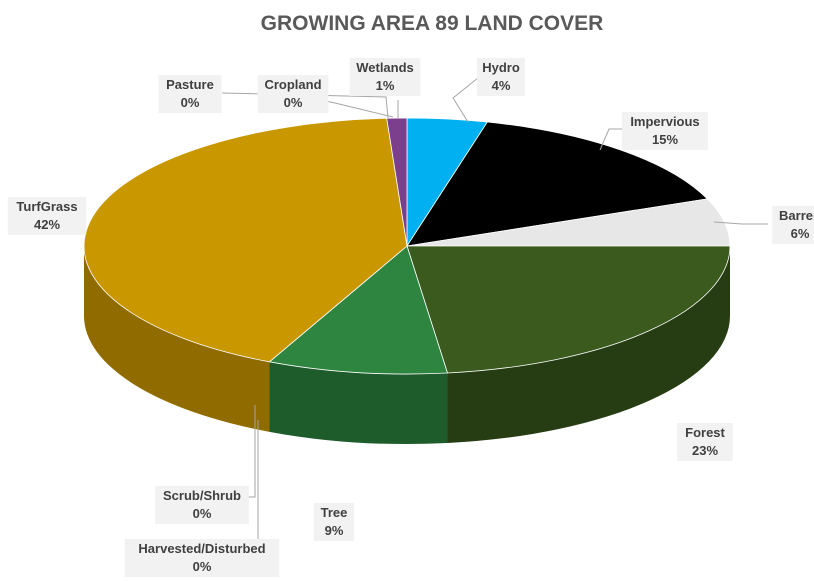 The width and height of the screenshot is (814, 582). What do you see at coordinates (501, 85) in the screenshot?
I see `label-percent: 4%` at bounding box center [501, 85].